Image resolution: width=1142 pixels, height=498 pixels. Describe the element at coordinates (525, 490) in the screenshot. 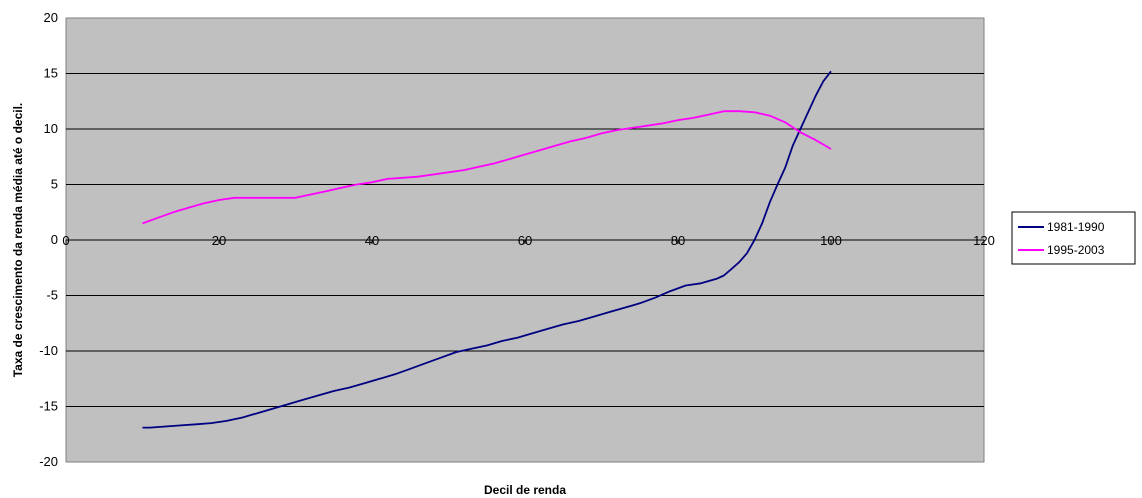

I see `x-axis-title: Decil de renda` at that location.